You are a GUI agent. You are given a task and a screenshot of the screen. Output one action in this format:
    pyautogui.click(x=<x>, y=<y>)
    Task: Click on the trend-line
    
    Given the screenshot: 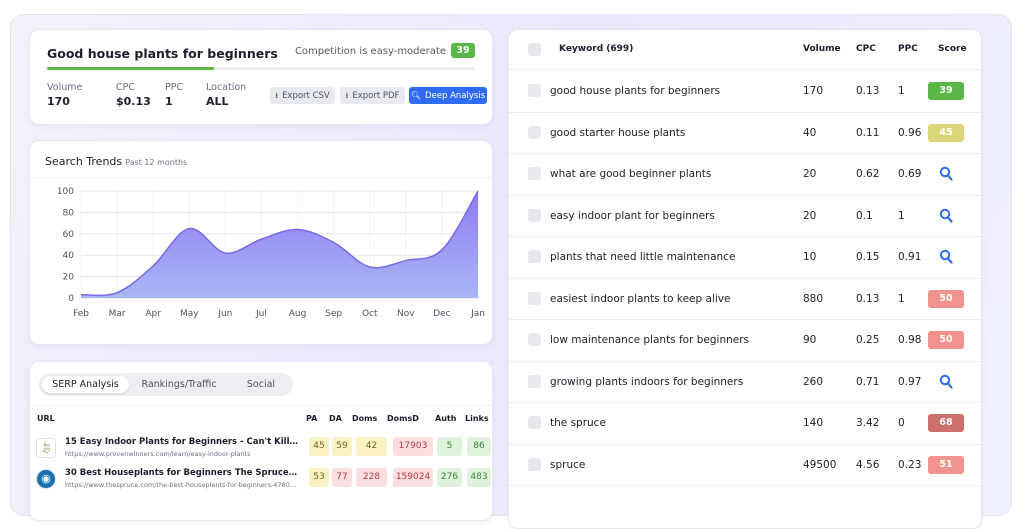 What is the action you would take?
    pyautogui.click(x=279, y=243)
    